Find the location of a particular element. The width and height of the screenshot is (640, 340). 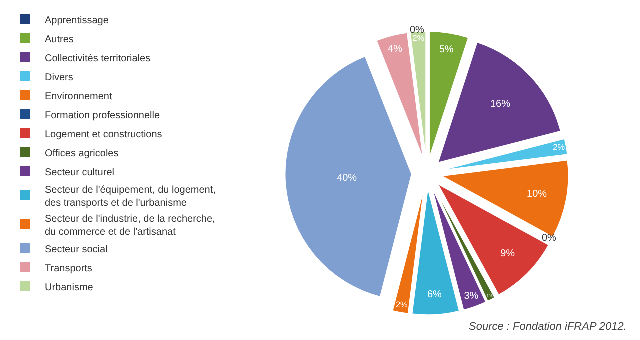

legend-label: Autres is located at coordinates (59, 40).